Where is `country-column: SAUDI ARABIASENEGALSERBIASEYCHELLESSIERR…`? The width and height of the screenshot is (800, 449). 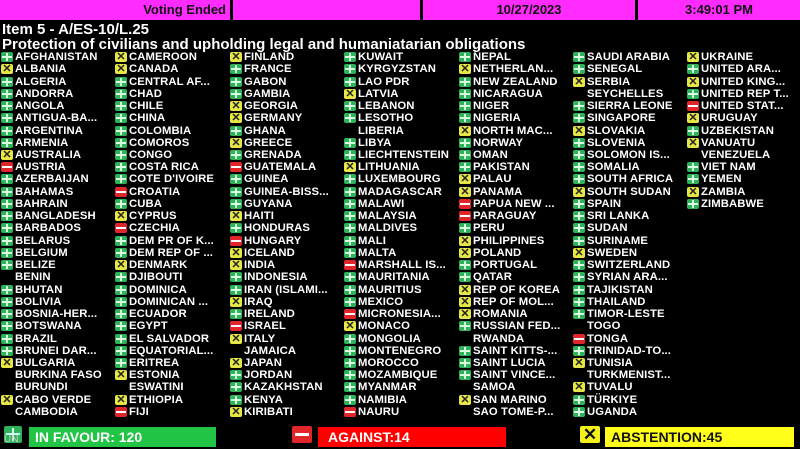 country-column: SAUDI ARABIASENEGALSERBIASEYCHELLESSIERR… is located at coordinates (631, 234).